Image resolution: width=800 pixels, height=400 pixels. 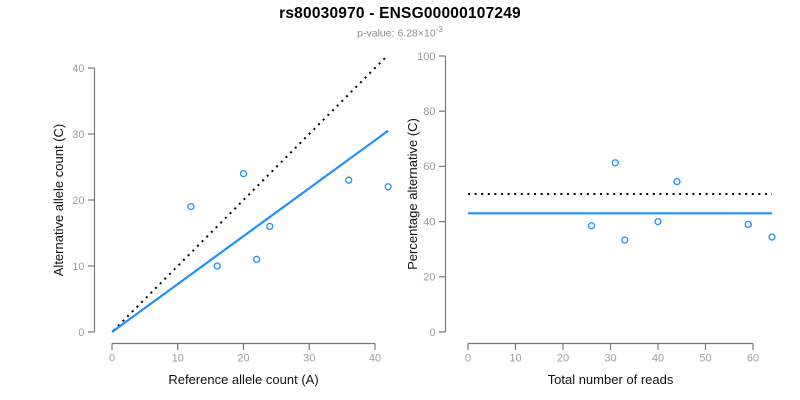 I want to click on pvalue-exponent: -3, so click(x=439, y=29).